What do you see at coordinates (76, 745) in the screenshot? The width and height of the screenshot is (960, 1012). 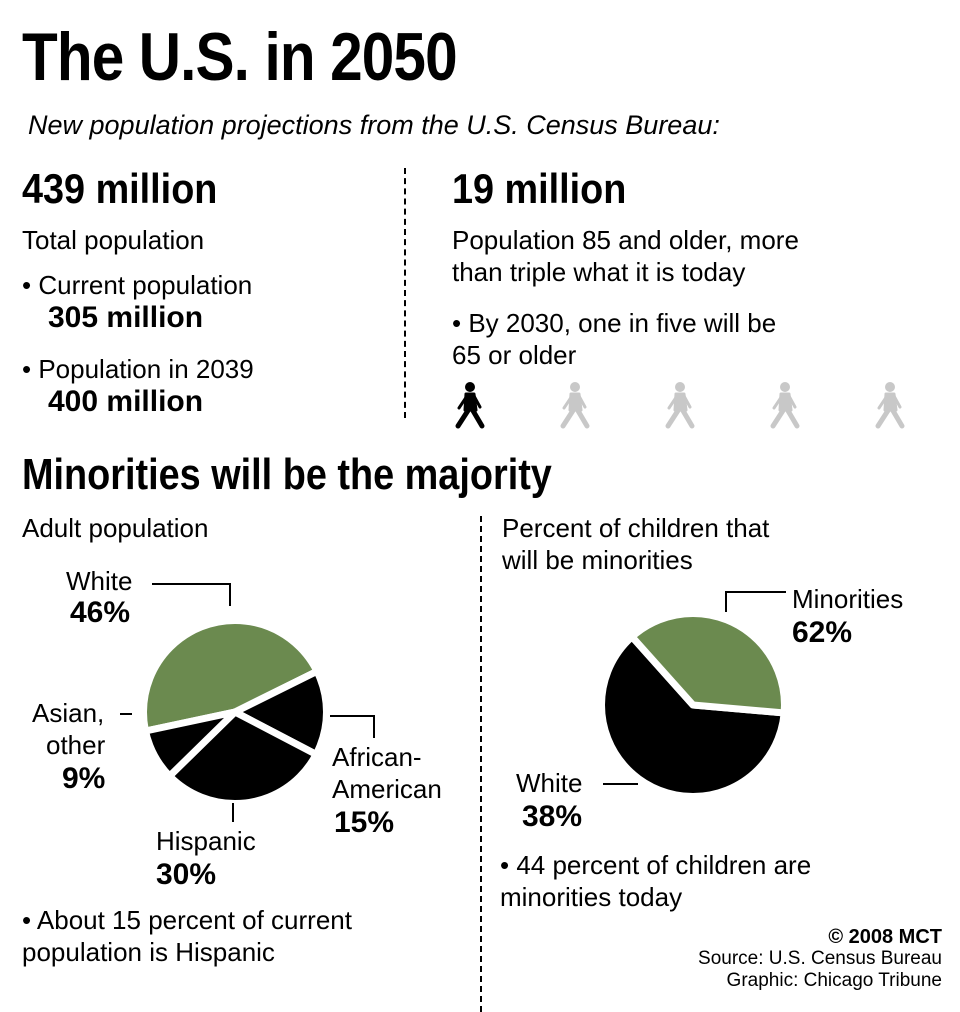 I see `adult-asian-label-line2: other` at bounding box center [76, 745].